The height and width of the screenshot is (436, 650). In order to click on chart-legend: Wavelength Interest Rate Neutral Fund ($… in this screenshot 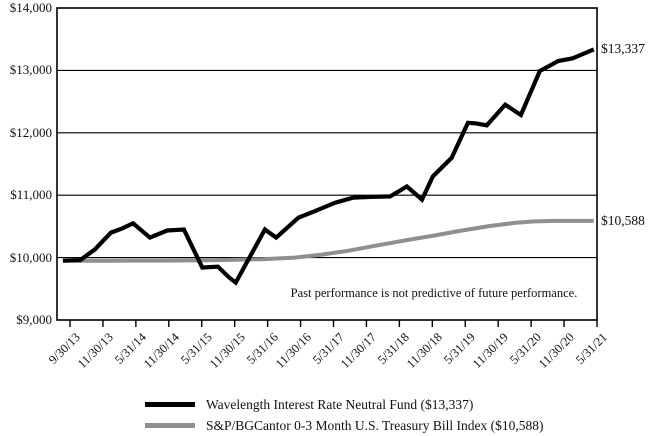, I will do `click(344, 415)`.